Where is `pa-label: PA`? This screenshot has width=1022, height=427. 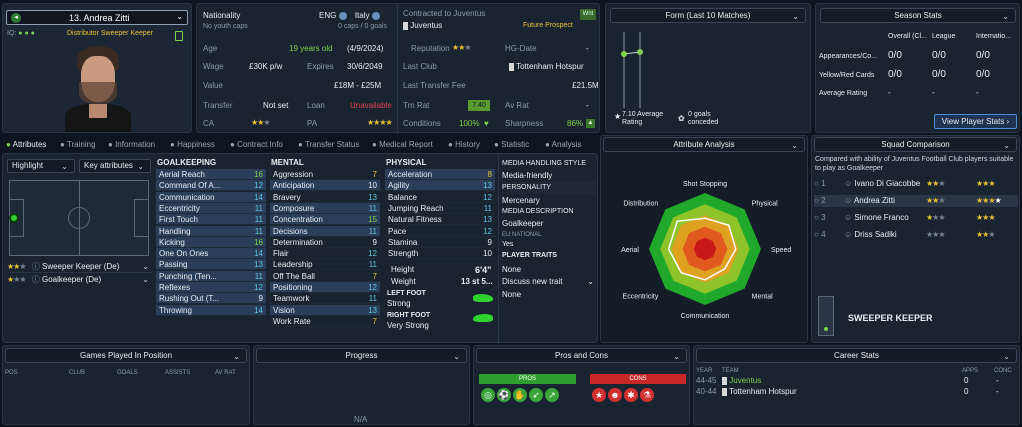
pa-label: PA is located at coordinates (312, 123).